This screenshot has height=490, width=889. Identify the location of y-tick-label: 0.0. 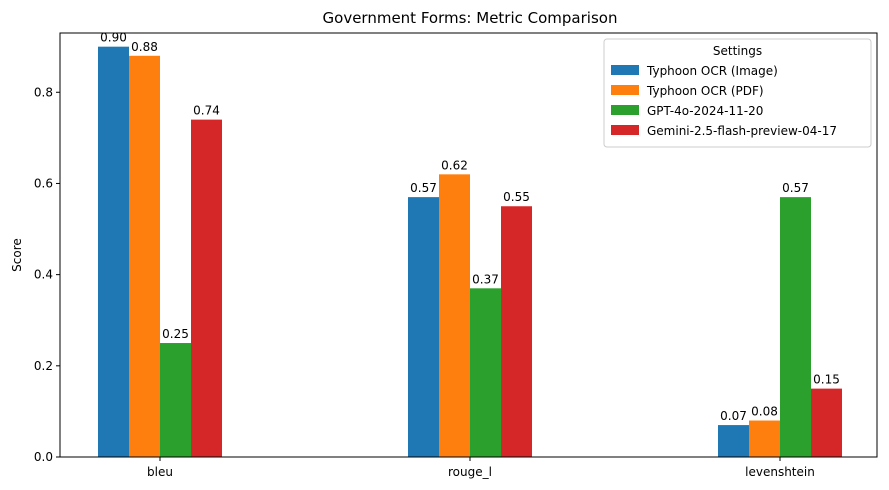
(43, 457).